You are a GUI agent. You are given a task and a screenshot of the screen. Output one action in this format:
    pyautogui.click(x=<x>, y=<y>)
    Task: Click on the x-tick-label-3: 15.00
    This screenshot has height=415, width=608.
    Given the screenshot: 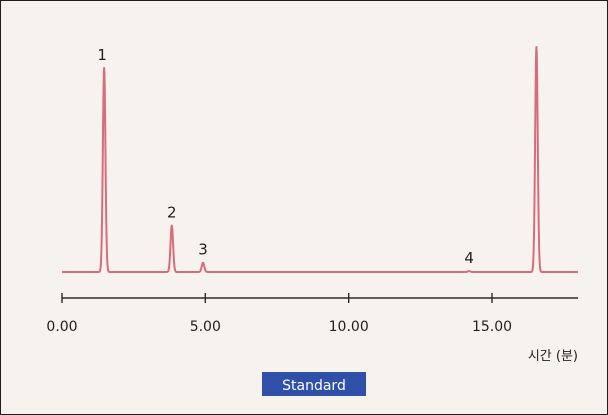 What is the action you would take?
    pyautogui.click(x=492, y=327)
    